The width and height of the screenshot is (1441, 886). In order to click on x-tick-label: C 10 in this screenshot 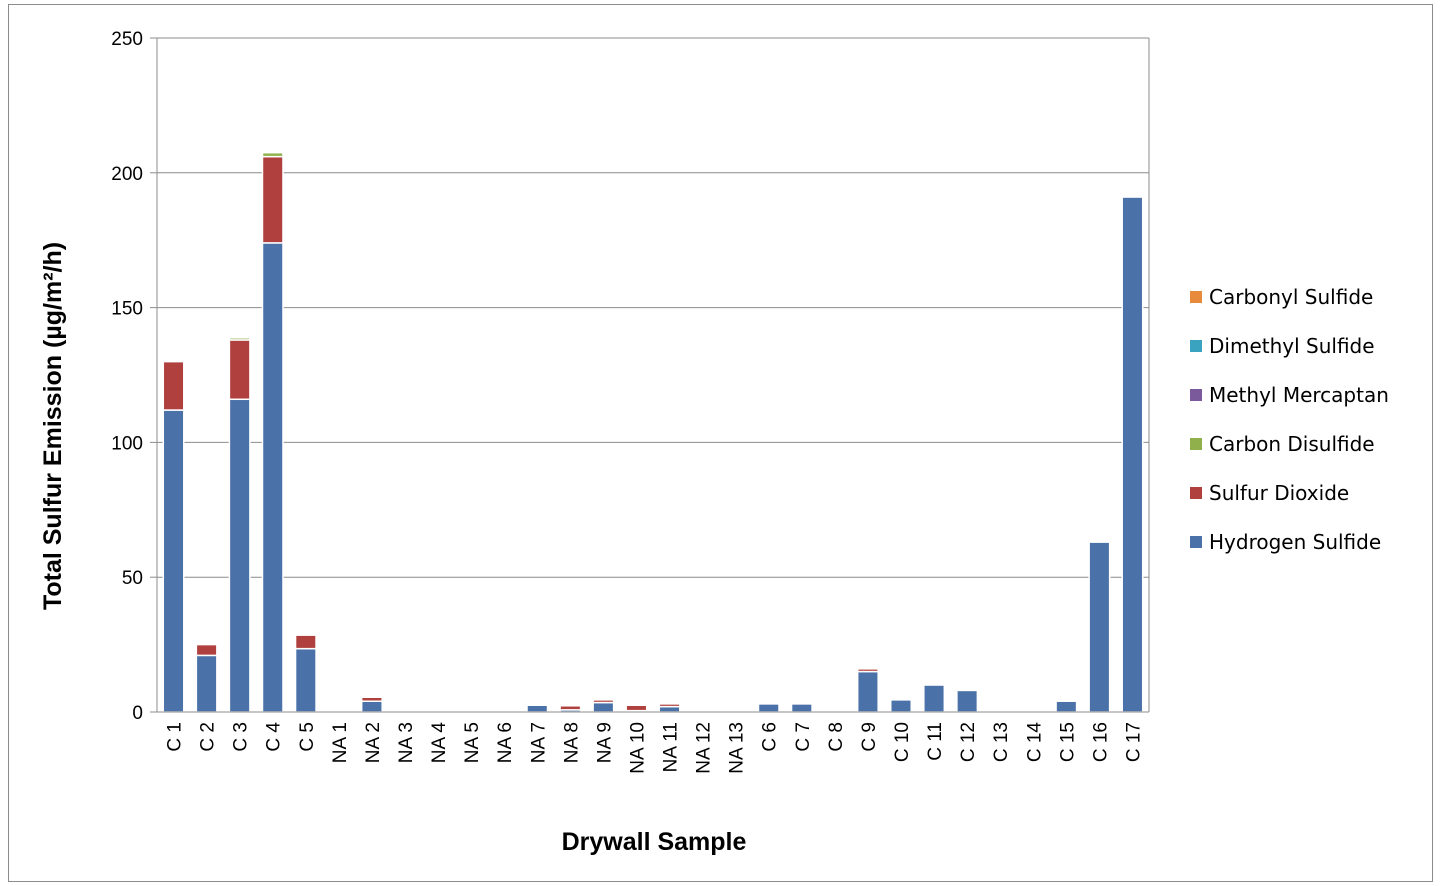, I will do `click(902, 742)`.